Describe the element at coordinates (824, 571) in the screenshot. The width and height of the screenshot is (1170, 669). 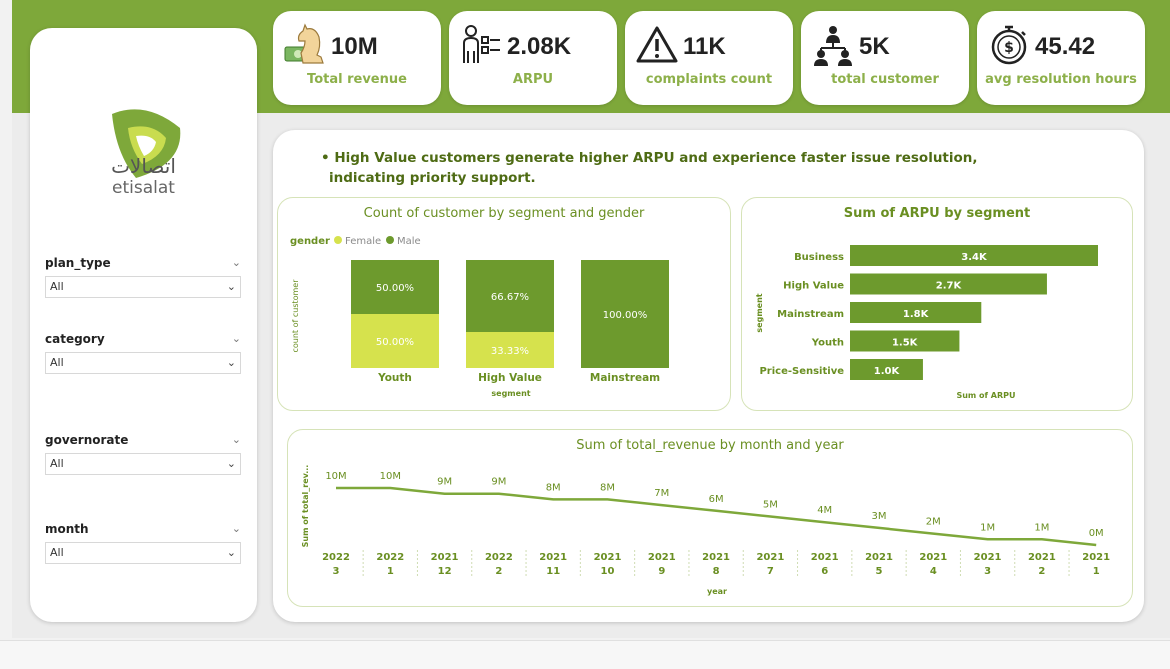
I see `tick-label-month: 6` at that location.